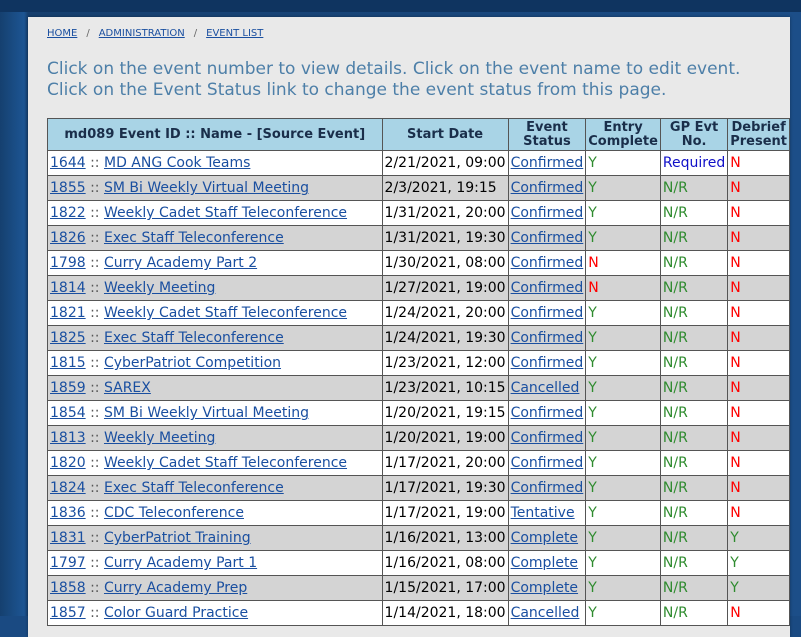 This screenshot has width=801, height=637. Describe the element at coordinates (68, 538) in the screenshot. I see `event-id-link: 1831` at that location.